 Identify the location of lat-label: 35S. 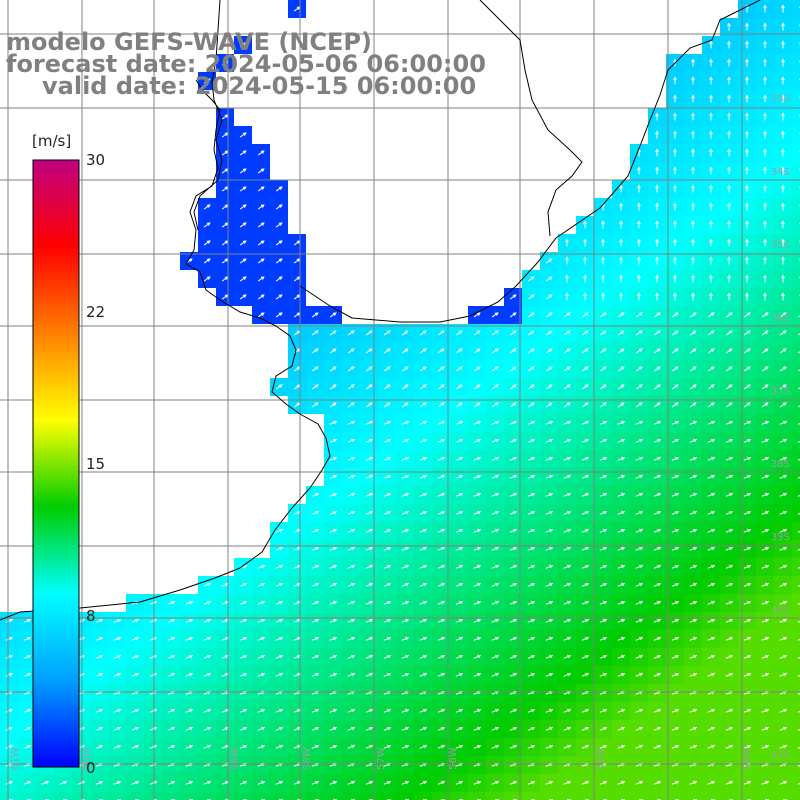
(780, 245).